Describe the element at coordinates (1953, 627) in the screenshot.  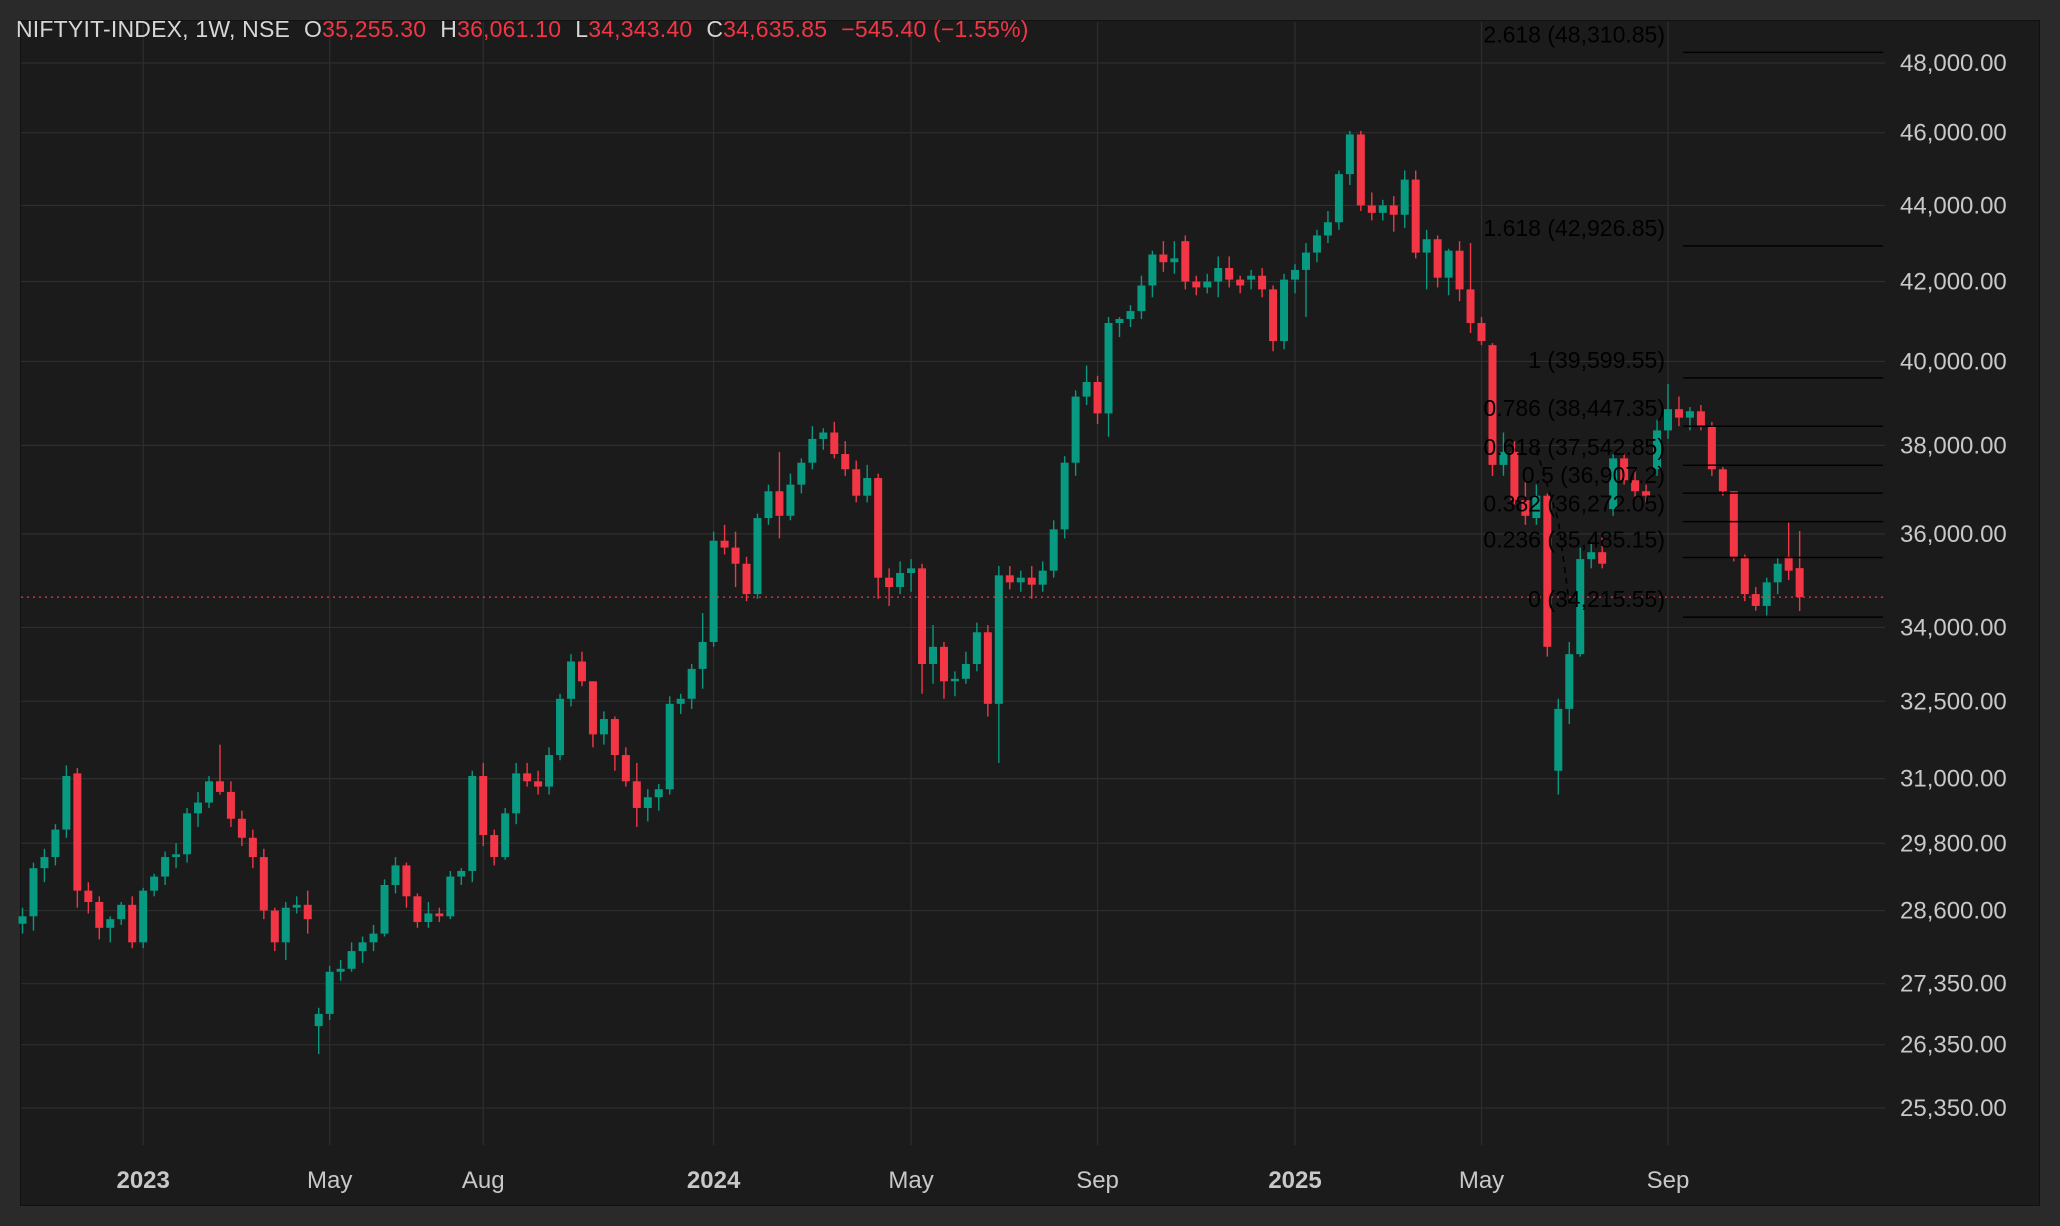
I see `y-axis-tick-label: 34,000.00` at that location.